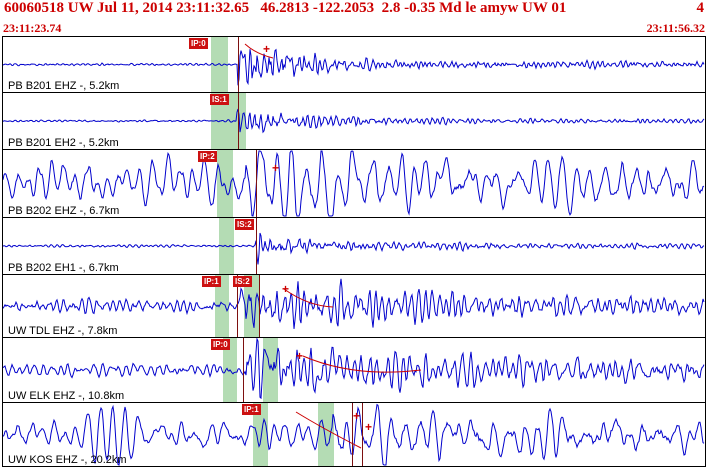 Image resolution: width=708 pixels, height=467 pixels. I want to click on trace-panel-pb-b202-ehz: IP:2 + PB B202 EHZ -, 6.7km, so click(354, 183).